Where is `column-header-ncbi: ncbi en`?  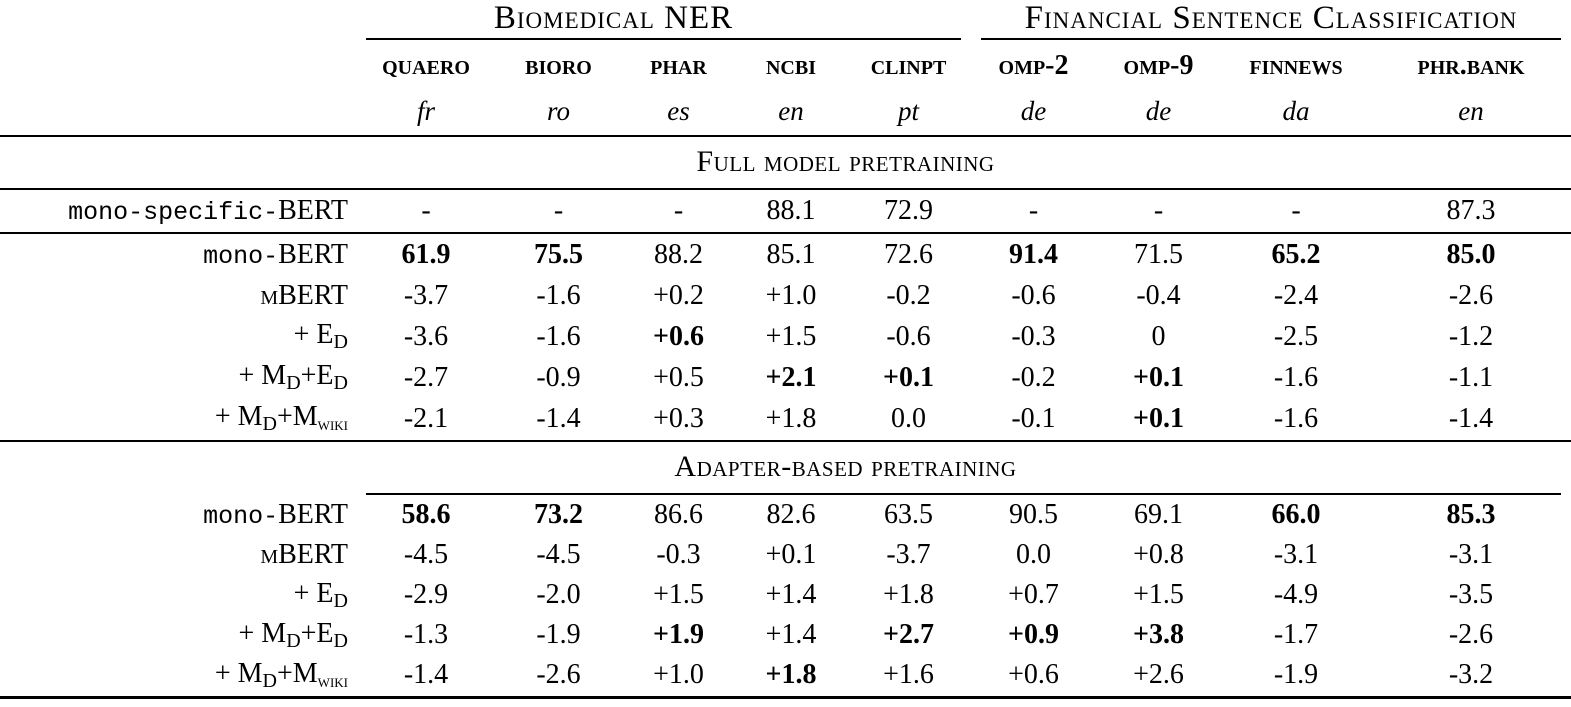
column-header-ncbi: ncbi en is located at coordinates (791, 87).